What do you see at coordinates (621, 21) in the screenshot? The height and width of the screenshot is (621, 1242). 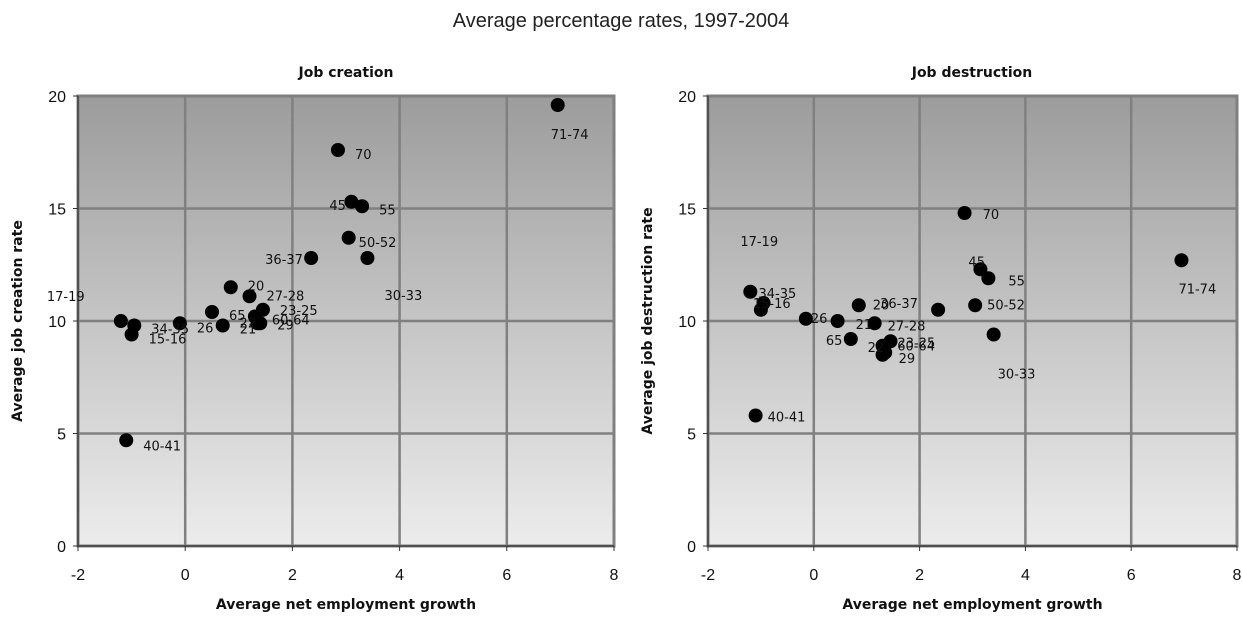 I see `chart-main-title: Average percentage rates, 1997-2004` at bounding box center [621, 21].